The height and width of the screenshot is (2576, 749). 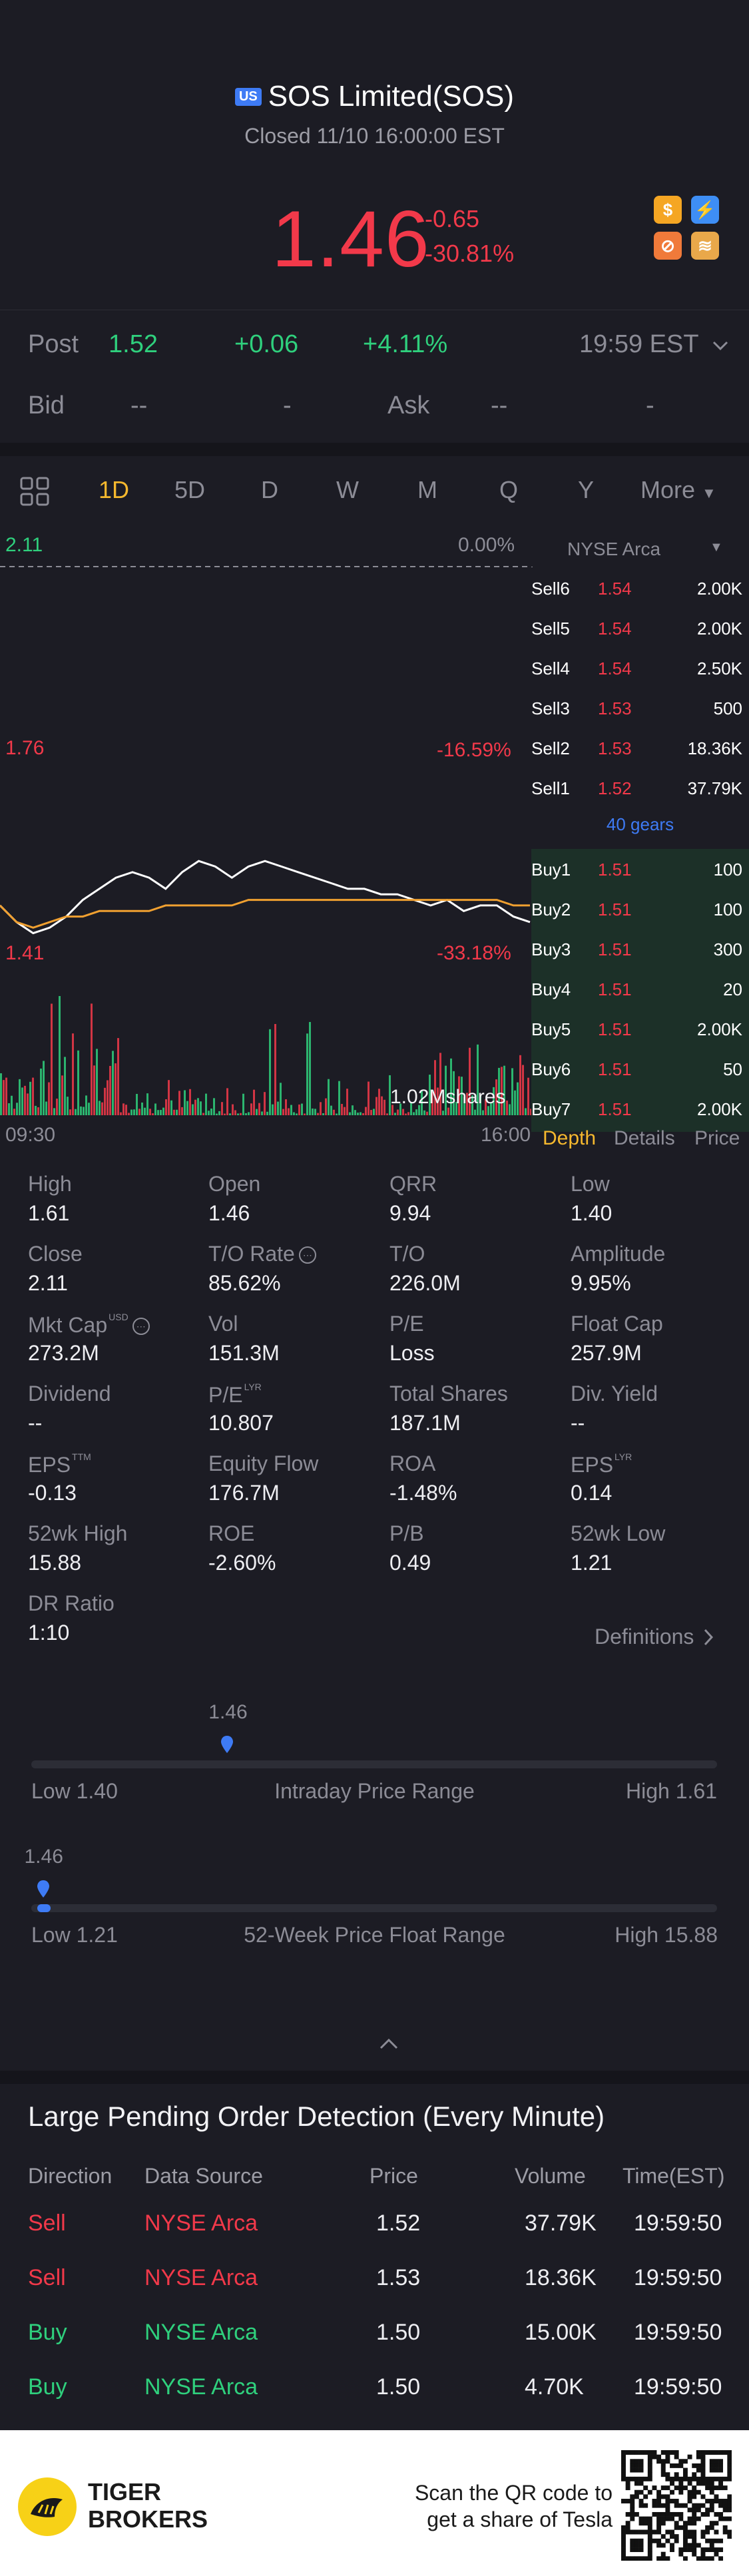 What do you see at coordinates (570, 1138) in the screenshot?
I see `tab-depth: Depth` at bounding box center [570, 1138].